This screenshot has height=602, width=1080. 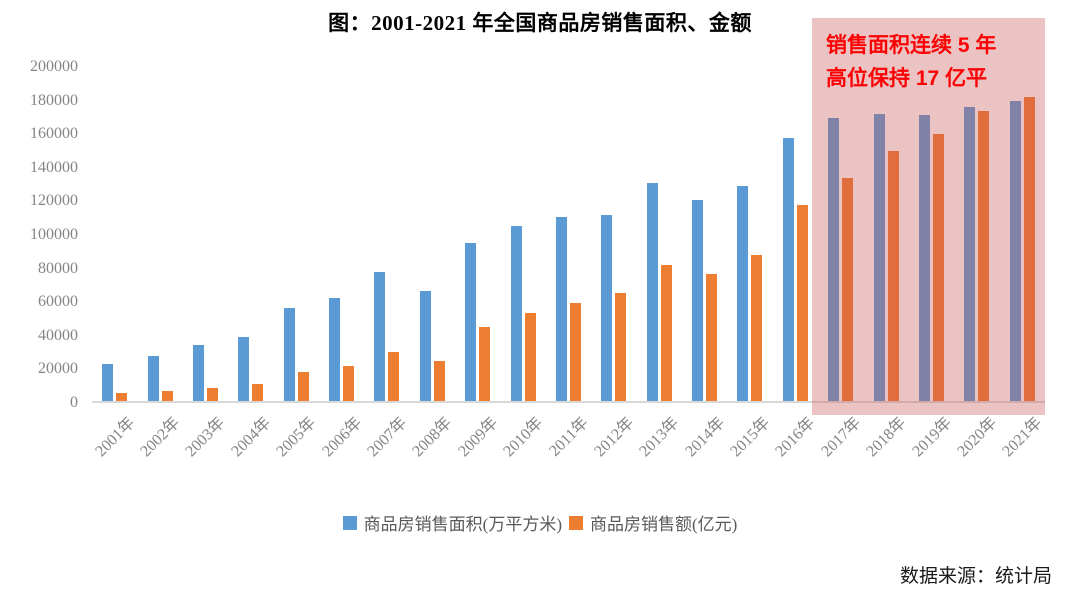 What do you see at coordinates (205, 437) in the screenshot?
I see `x-tick-label: 2003年` at bounding box center [205, 437].